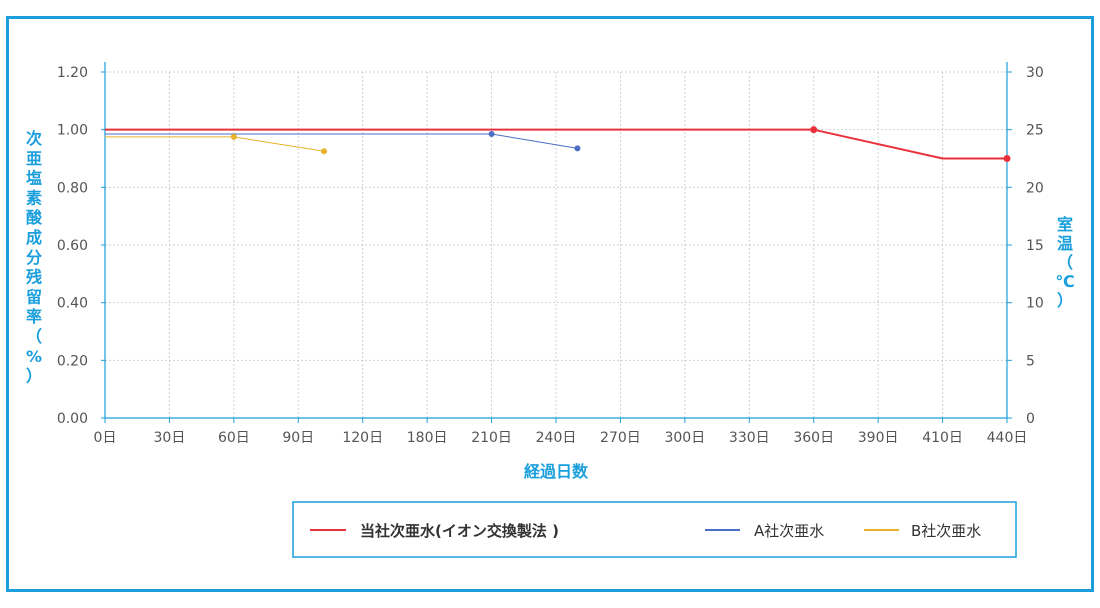 The image size is (1100, 608). Describe the element at coordinates (34, 336) in the screenshot. I see `y-axis-title-char: （` at that location.